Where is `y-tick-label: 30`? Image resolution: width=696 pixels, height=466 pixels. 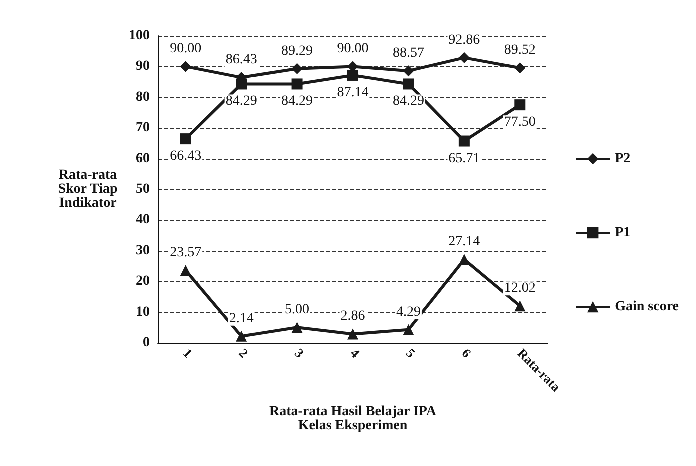
y-tick-label: 30 is located at coordinates (143, 250).